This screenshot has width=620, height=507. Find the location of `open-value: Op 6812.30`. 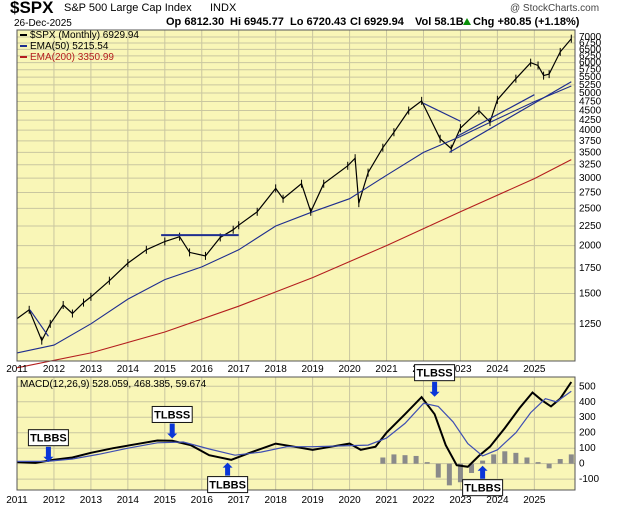

open-value: Op 6812.30 is located at coordinates (195, 22).